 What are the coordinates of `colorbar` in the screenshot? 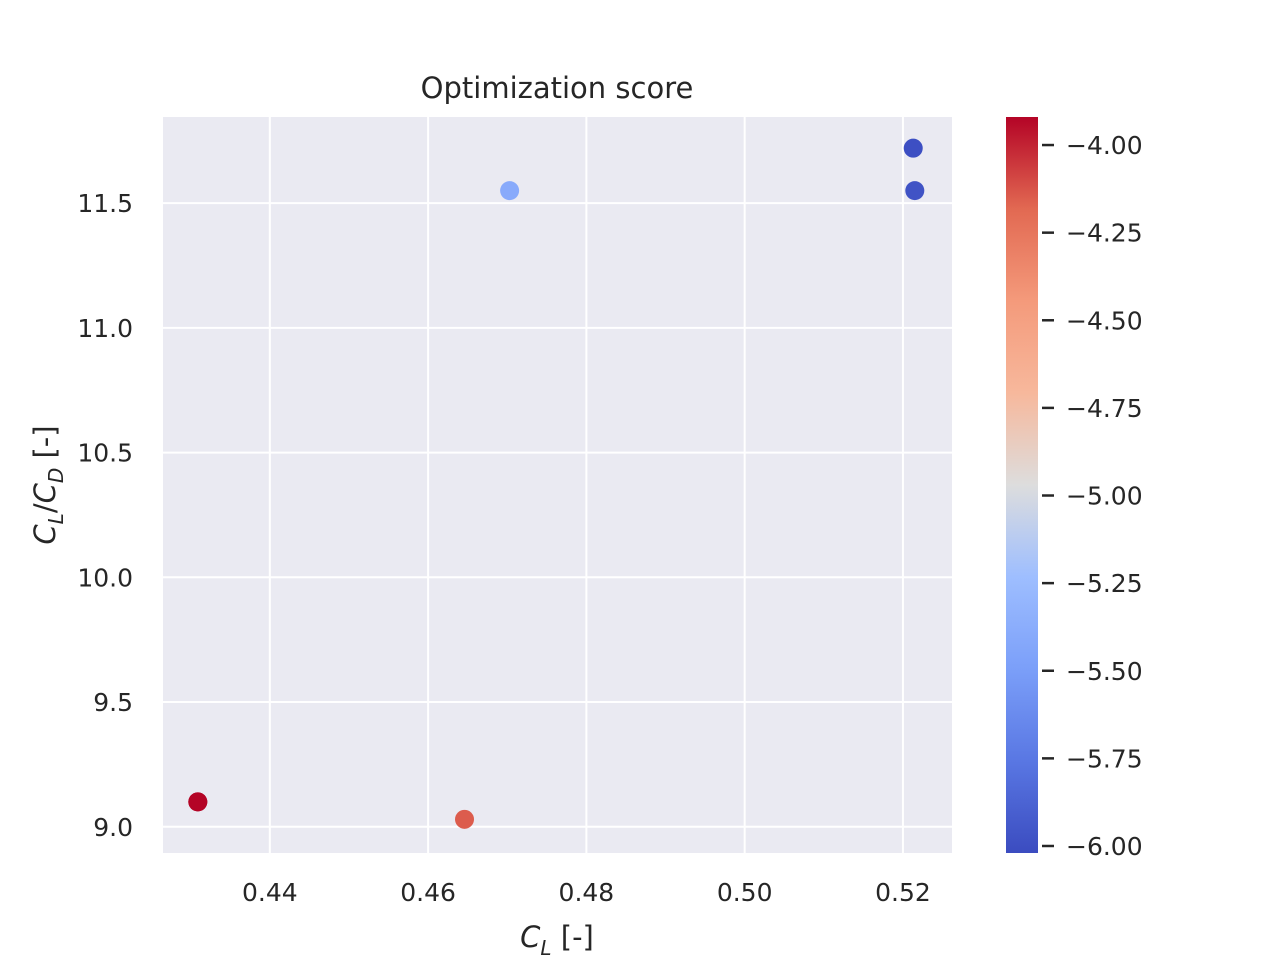 It's located at (1022, 485).